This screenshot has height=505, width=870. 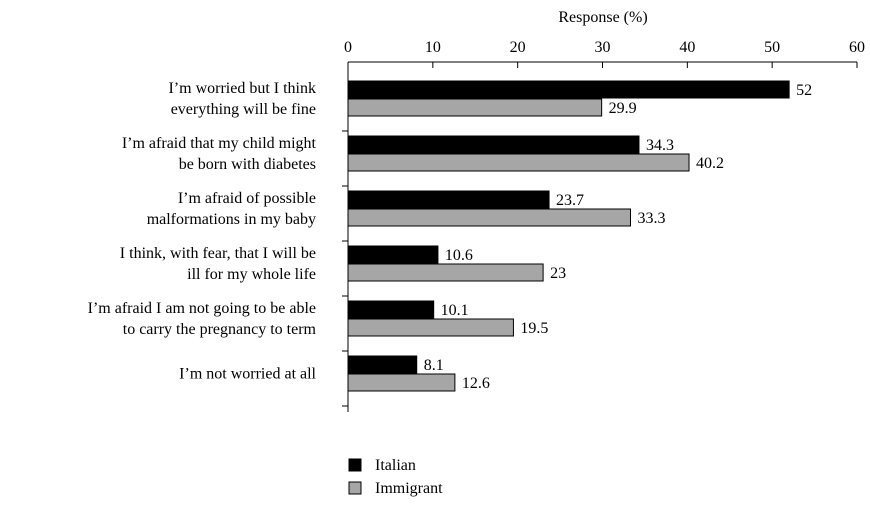 What do you see at coordinates (247, 198) in the screenshot?
I see `category-label: I’m afraid of possible` at bounding box center [247, 198].